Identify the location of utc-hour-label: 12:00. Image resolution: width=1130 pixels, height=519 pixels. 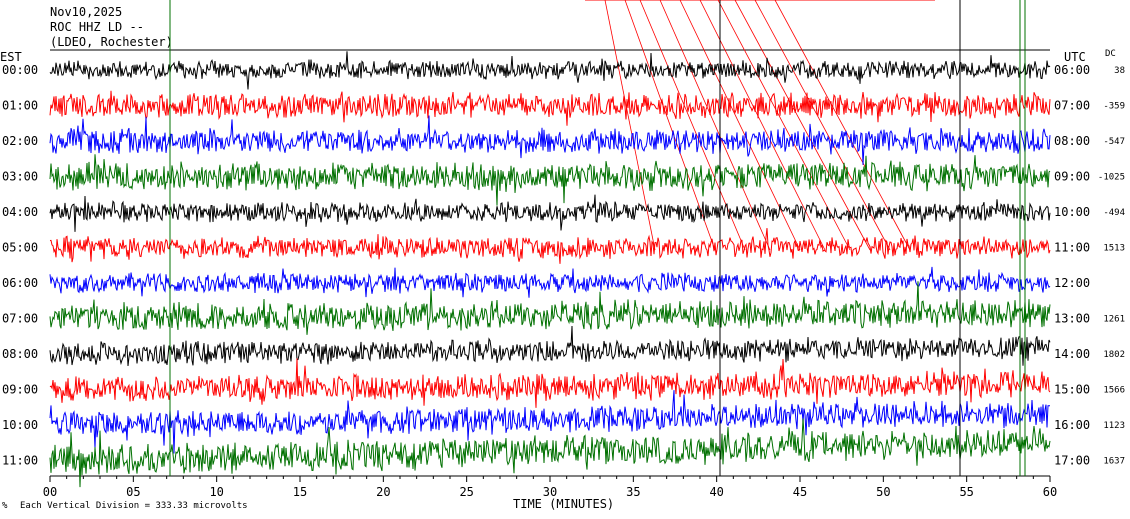
(1072, 283).